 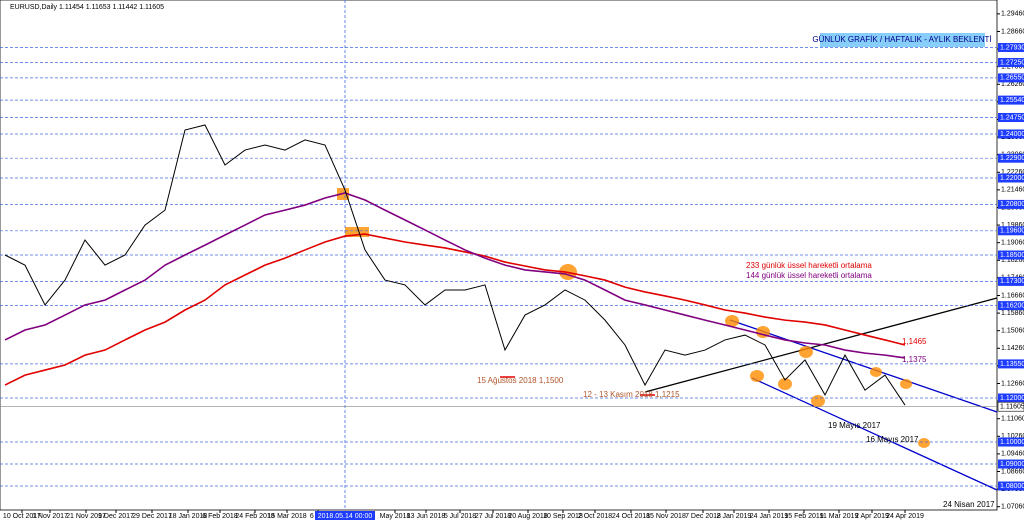 I want to click on level-label: 1.26550, so click(x=1012, y=78).